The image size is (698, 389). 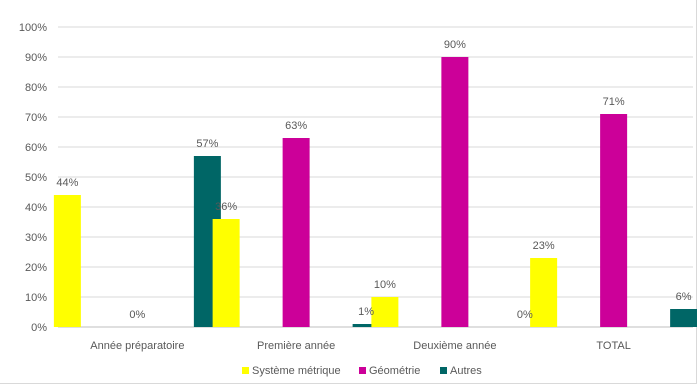 I want to click on data-label: 1%, so click(x=366, y=312).